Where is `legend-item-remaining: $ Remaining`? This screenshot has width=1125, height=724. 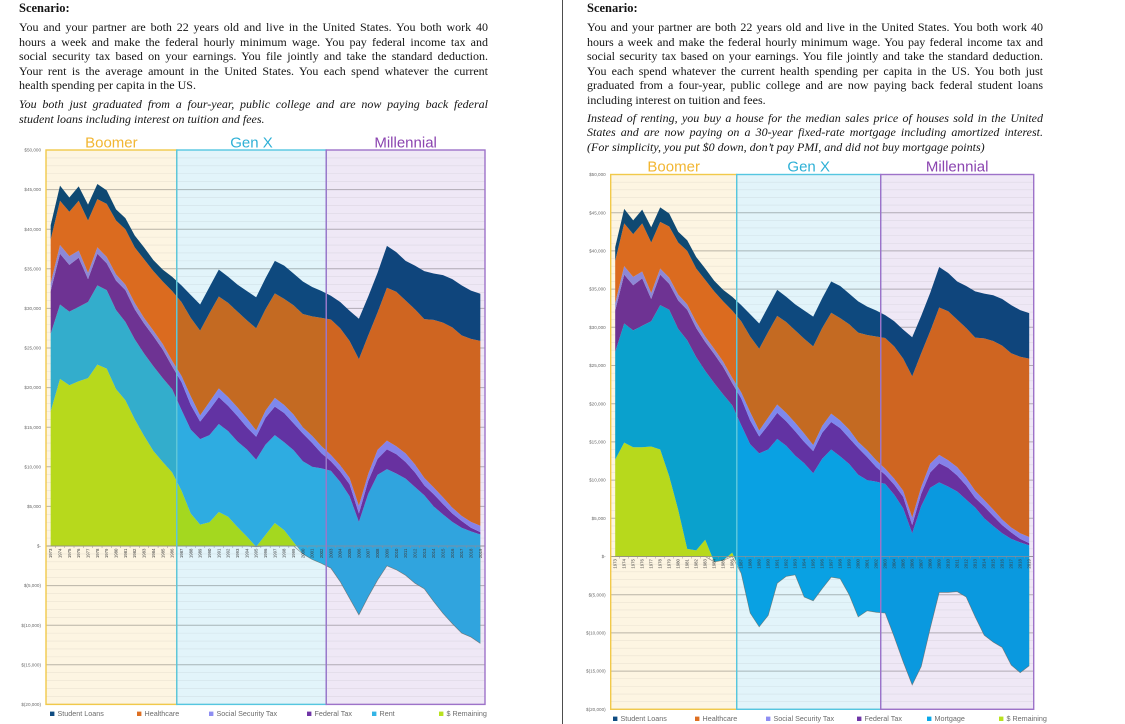
legend-item-remaining: $ Remaining is located at coordinates (1023, 718).